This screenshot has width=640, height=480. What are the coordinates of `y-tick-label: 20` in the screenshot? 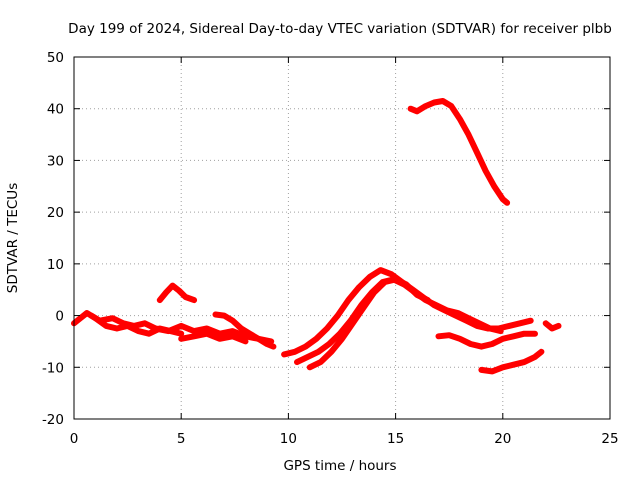 It's located at (55, 213).